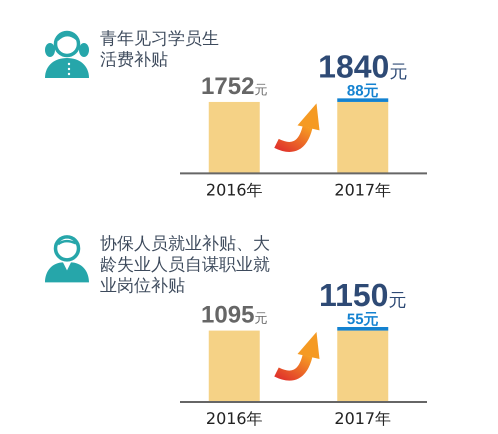 The width and height of the screenshot is (498, 434). I want to click on title: 协保人员就业补贴、大龄失业人员自谋职业就业岗位补贴, so click(185, 266).